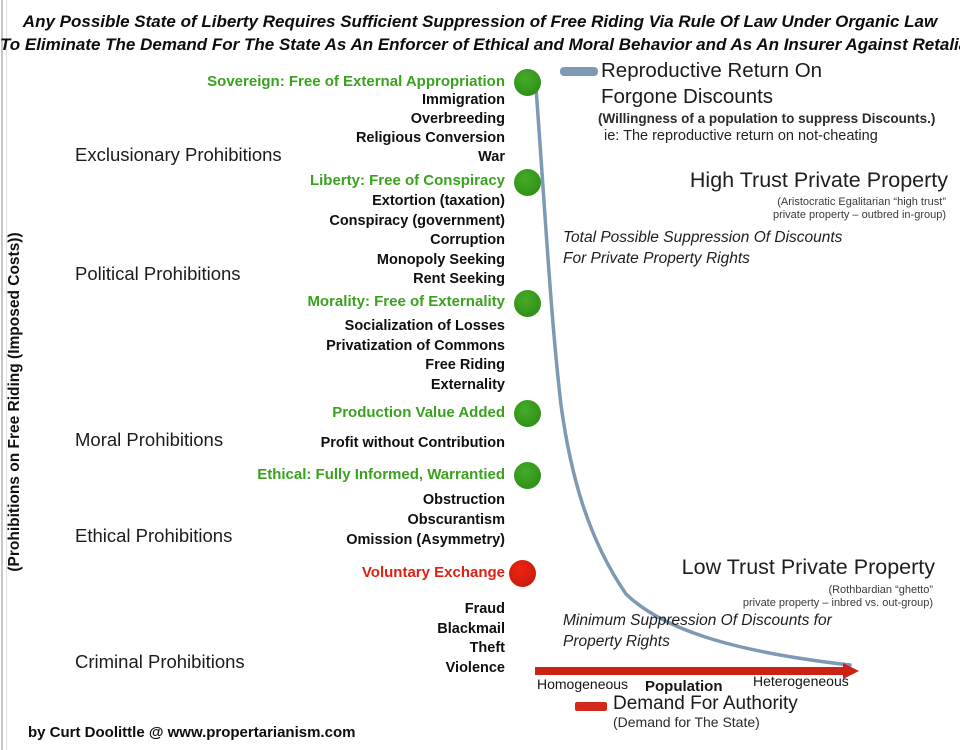 This screenshot has width=960, height=750. I want to click on low-trust-subtext2: private property – inbred vs. out-group), so click(837, 603).